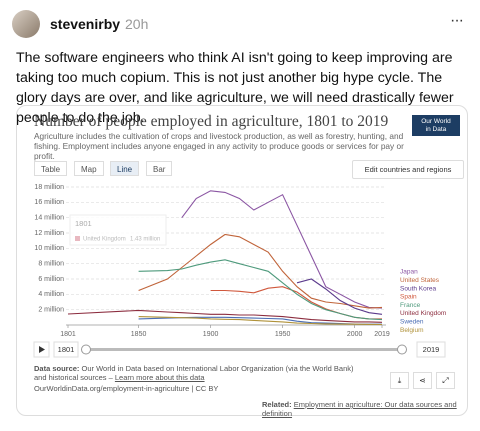 The image size is (480, 431). I want to click on owid-logo: Our World in Data, so click(436, 125).